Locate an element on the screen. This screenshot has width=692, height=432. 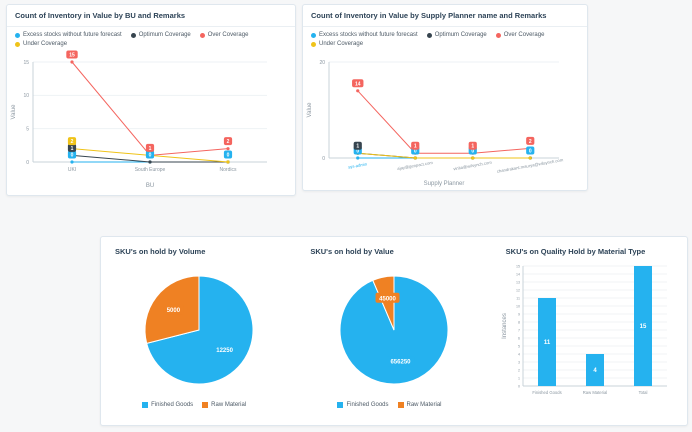
svg-text: 7 is located at coordinates (519, 330).